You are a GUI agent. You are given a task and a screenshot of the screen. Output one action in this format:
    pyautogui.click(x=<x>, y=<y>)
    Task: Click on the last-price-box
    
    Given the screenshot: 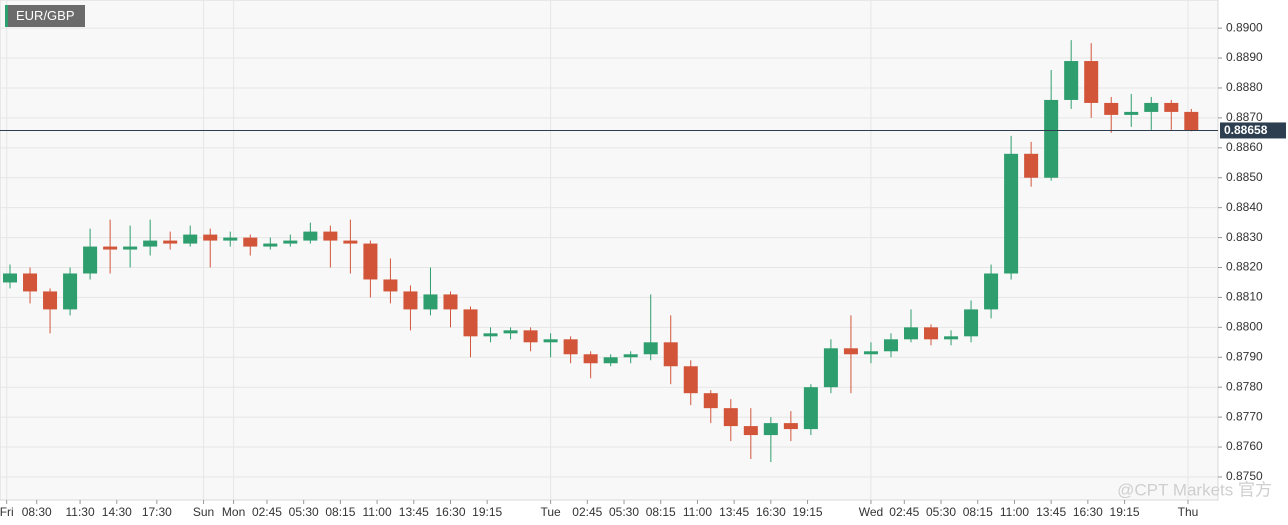 What is the action you would take?
    pyautogui.click(x=1253, y=130)
    